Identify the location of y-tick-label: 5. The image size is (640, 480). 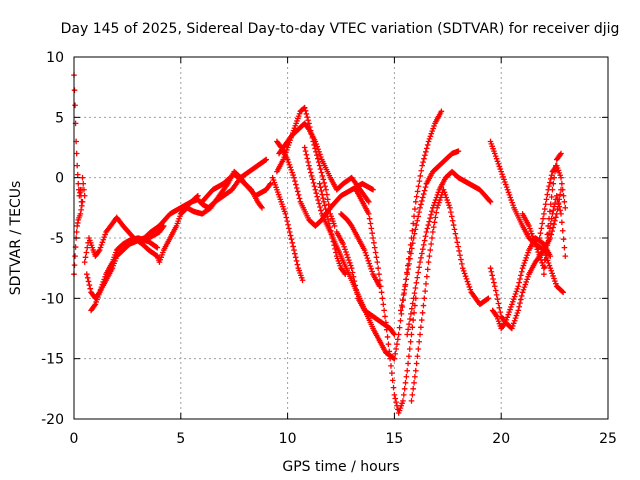
(59, 118).